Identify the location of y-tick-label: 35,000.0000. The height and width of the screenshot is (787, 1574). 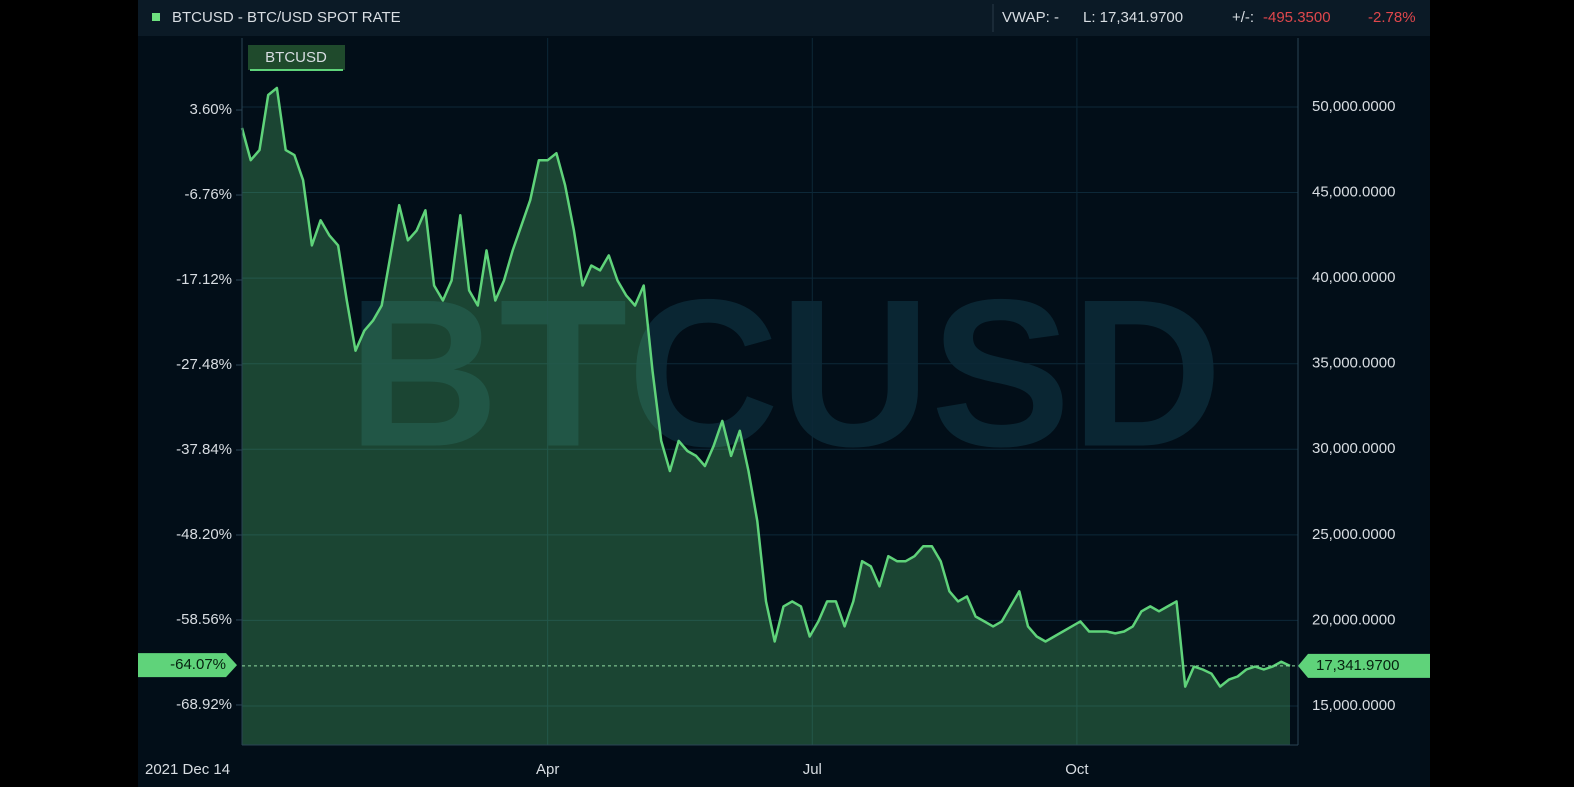
(1353, 363).